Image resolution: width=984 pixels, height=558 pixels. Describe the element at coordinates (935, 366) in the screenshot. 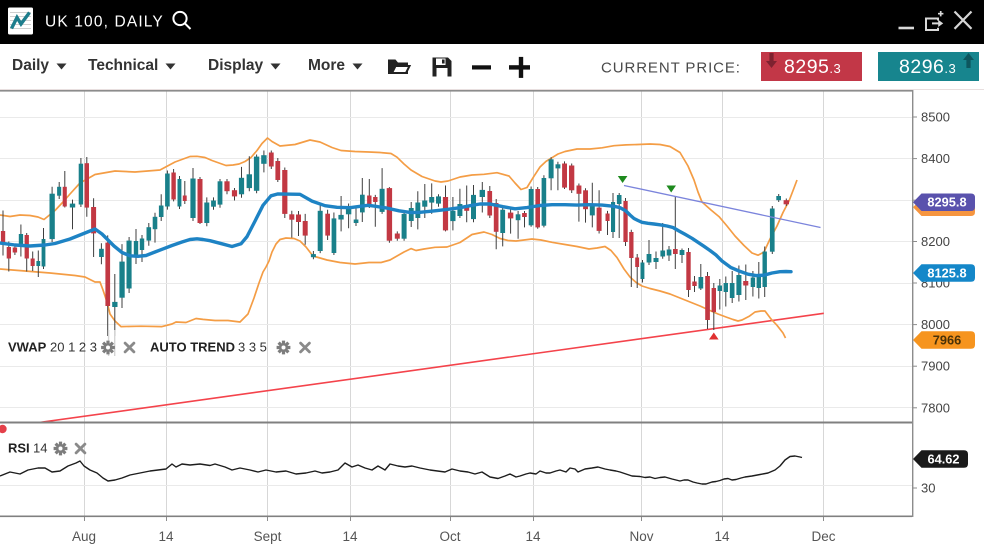

I see `svg-text: 7900` at that location.